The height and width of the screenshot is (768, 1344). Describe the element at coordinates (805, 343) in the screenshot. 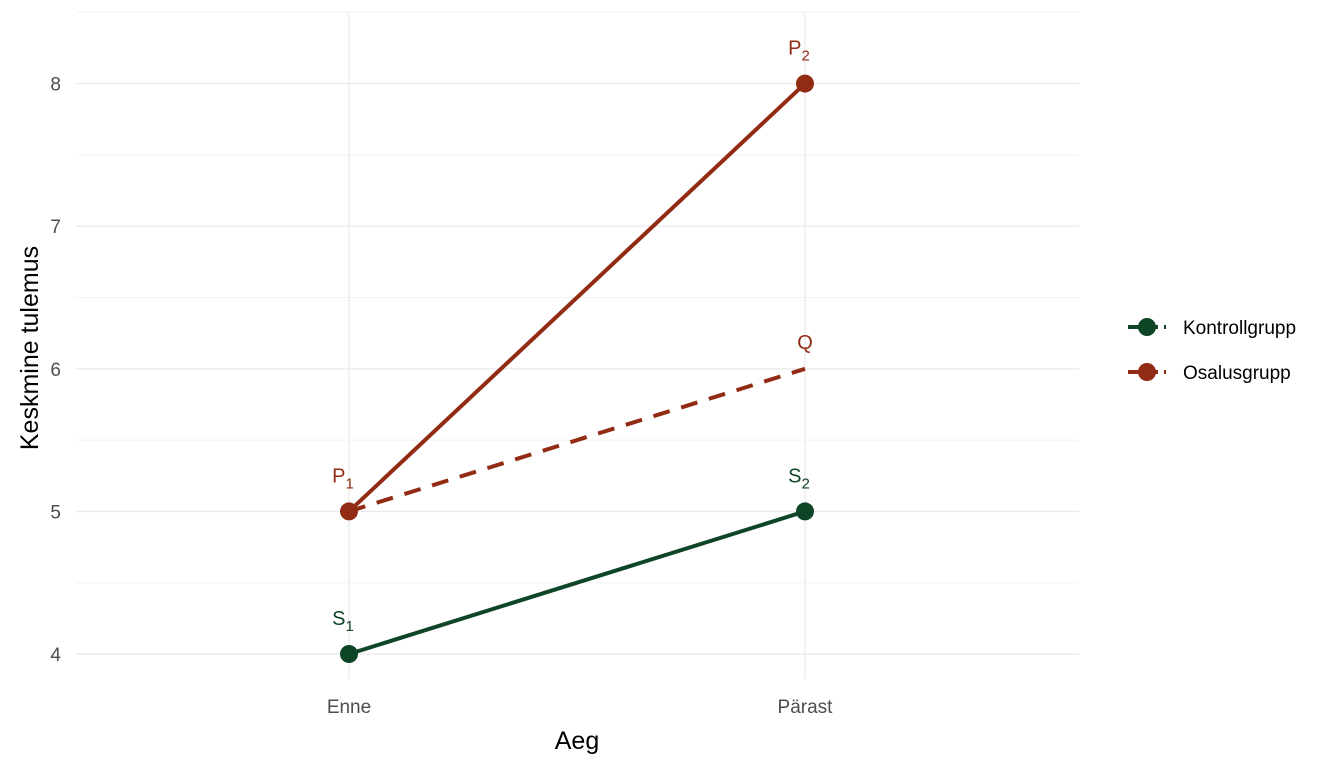

I see `counterfactual-label: Q` at that location.